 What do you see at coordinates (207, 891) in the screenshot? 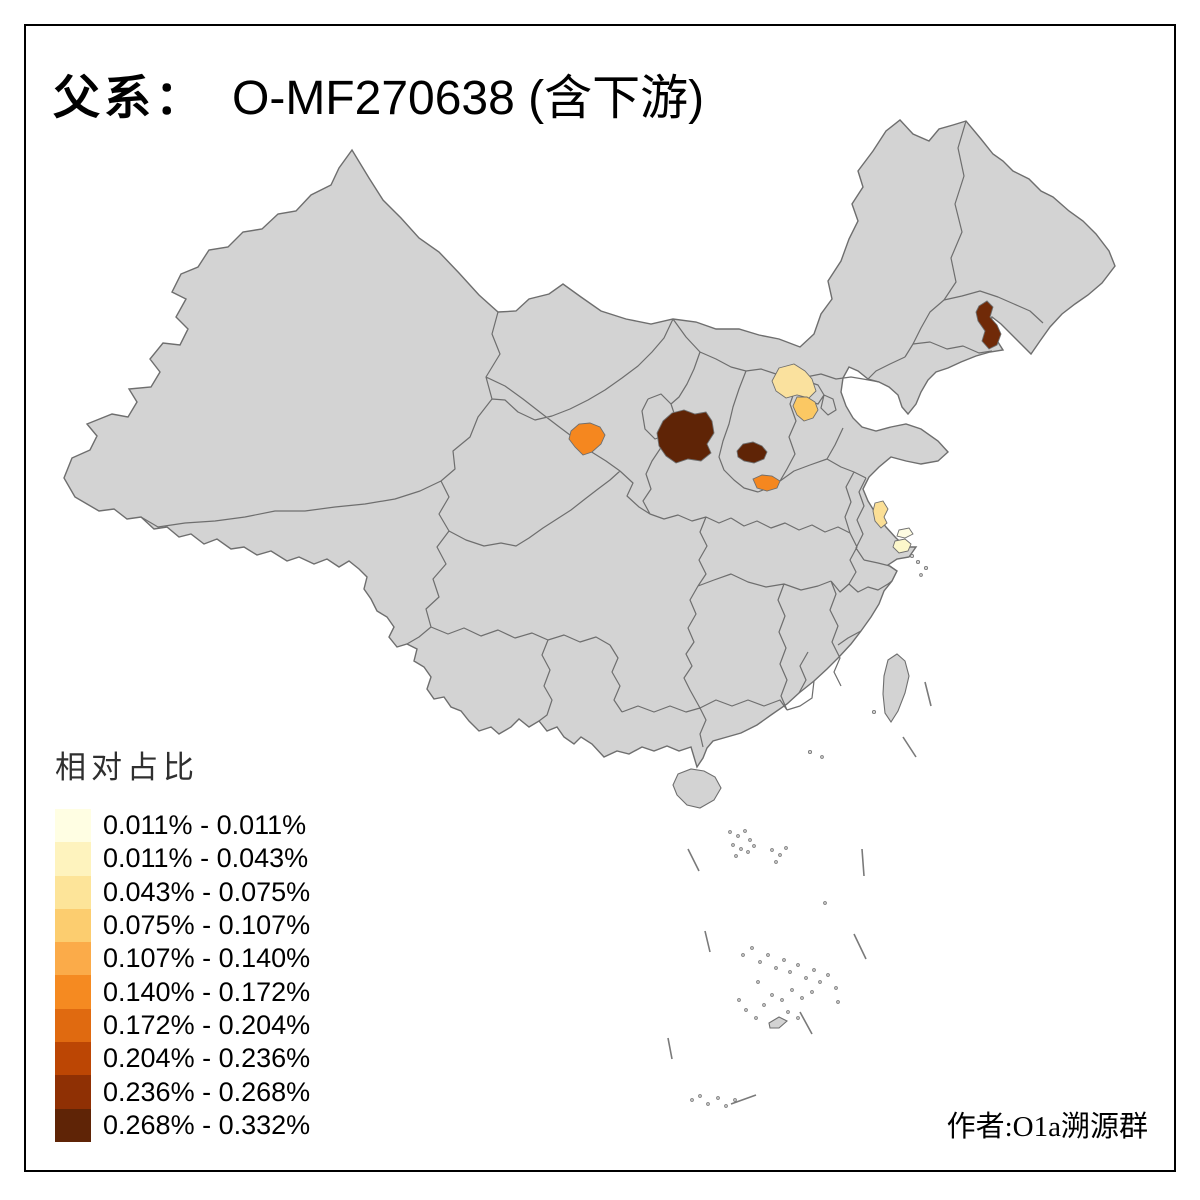
I see `legend-label: 0.043% - 0.075%` at bounding box center [207, 891].